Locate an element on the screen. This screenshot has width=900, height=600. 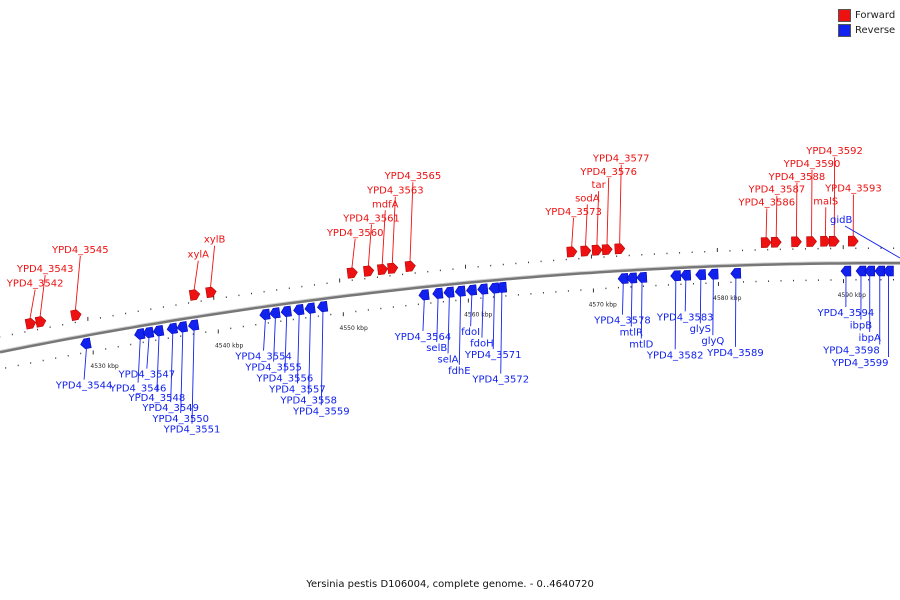
forward-gene-label: YPD4_3586 is located at coordinates (766, 202).